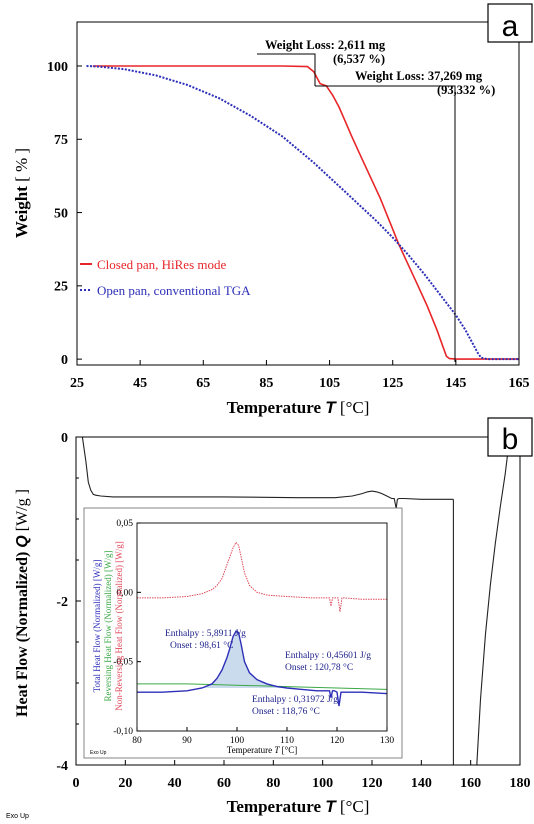 Image resolution: width=534 pixels, height=824 pixels. Describe the element at coordinates (287, 741) in the screenshot. I see `inset-x-tick-label: 110` at that location.